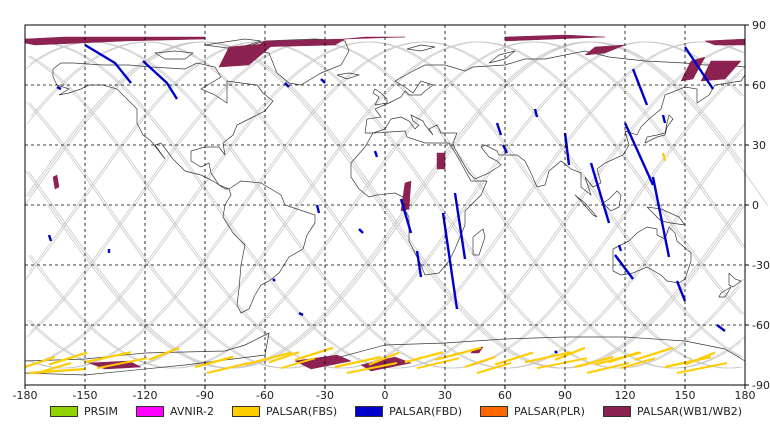  I want to click on coastline-africa, so click(419, 203).